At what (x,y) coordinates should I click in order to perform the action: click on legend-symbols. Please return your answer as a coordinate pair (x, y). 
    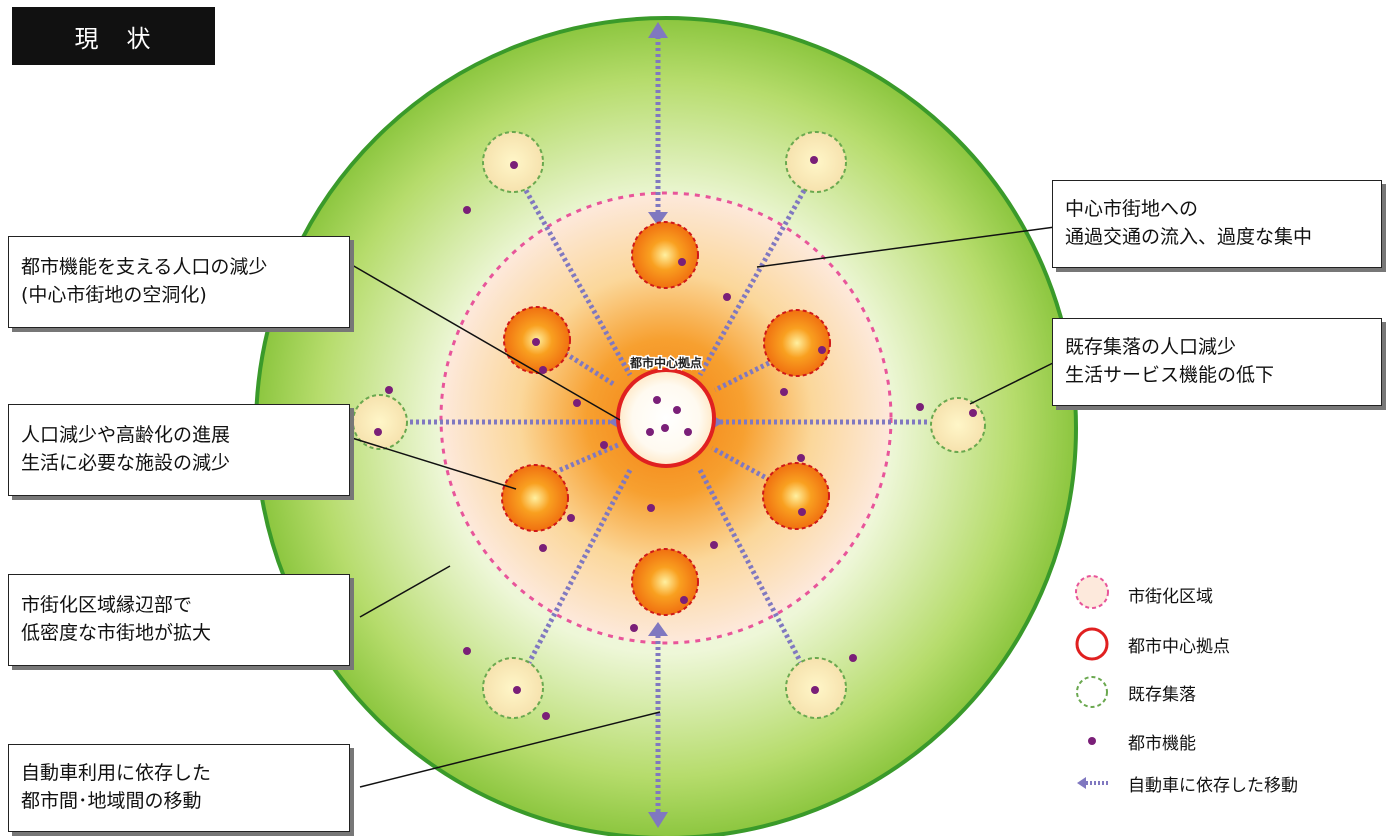
    Looking at the image, I should click on (1092, 682).